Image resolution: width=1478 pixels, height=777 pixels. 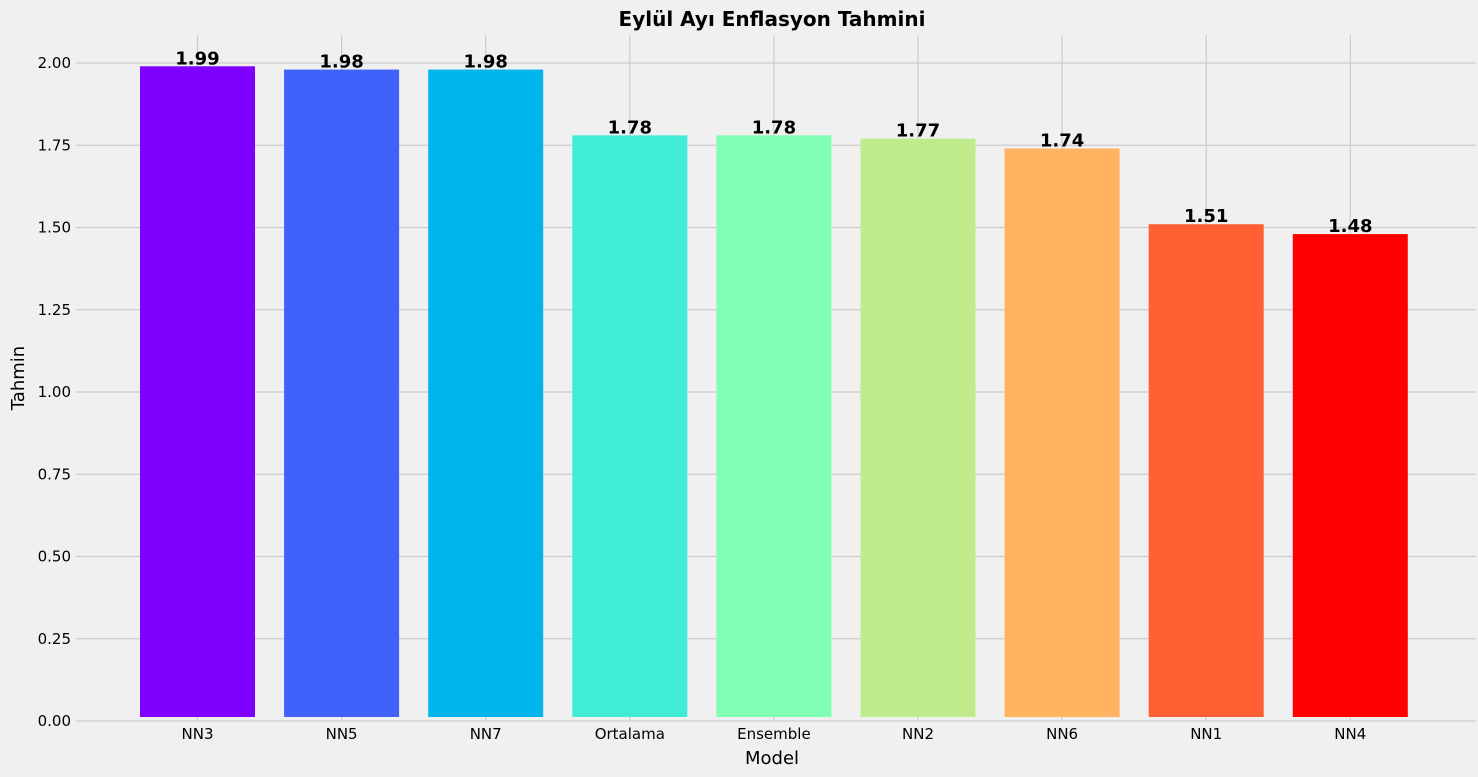 What do you see at coordinates (54, 145) in the screenshot?
I see `y-tick-label: 1.75` at bounding box center [54, 145].